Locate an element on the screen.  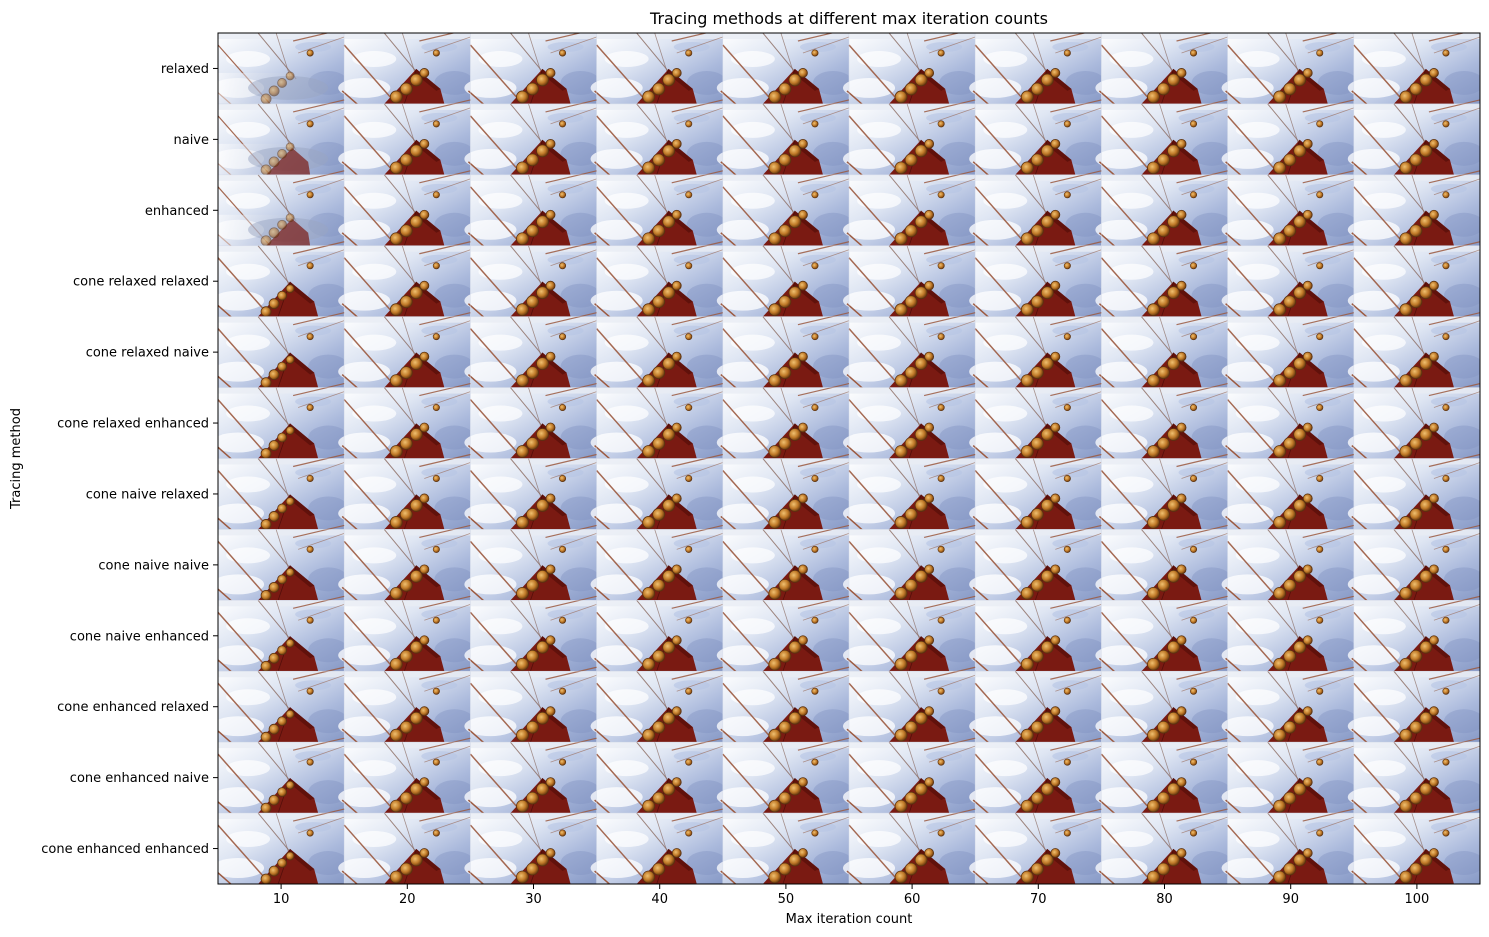
y-tick-label: cone enhanced naive is located at coordinates (139, 778).